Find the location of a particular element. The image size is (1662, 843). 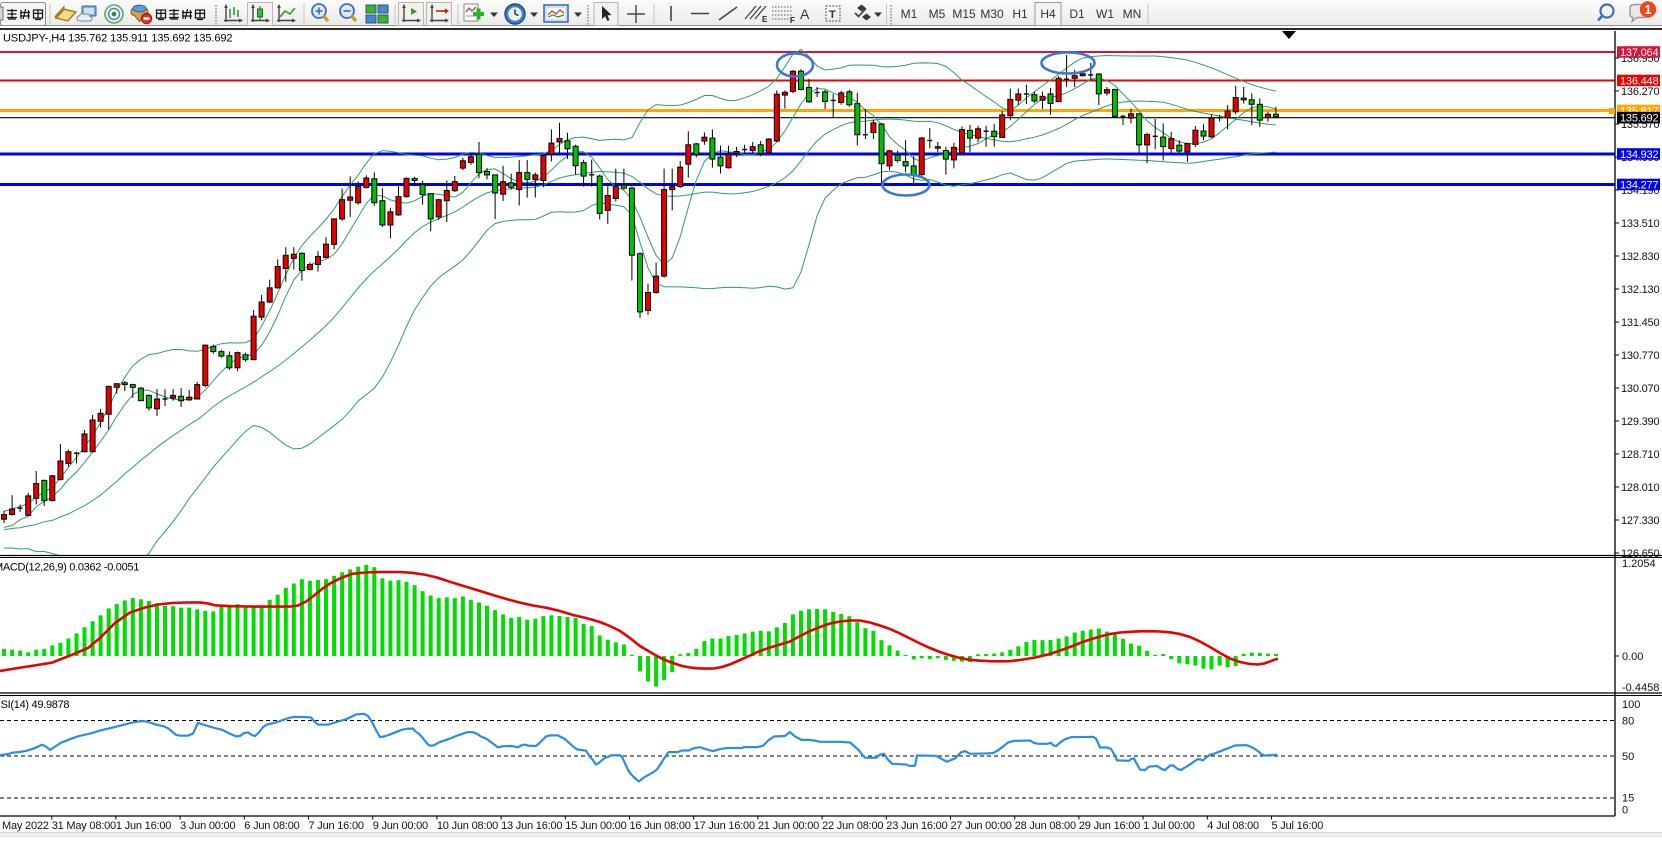

svg-text: 9 Jun 00:00 is located at coordinates (400, 826).